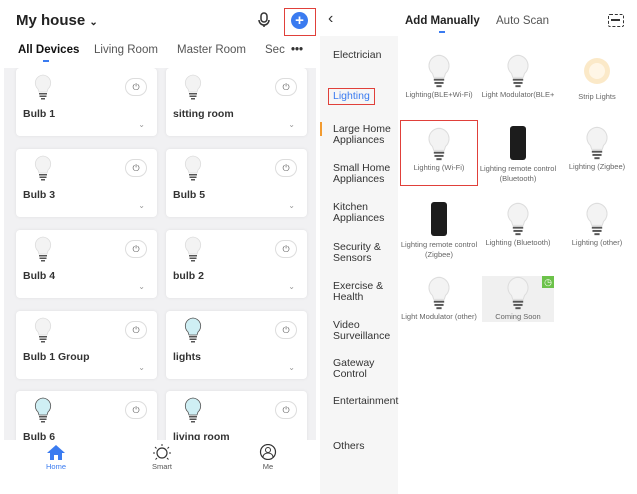 This screenshot has height=494, width=637. What do you see at coordinates (362, 330) in the screenshot?
I see `category-video-surveillance: Video Surveillance` at bounding box center [362, 330].